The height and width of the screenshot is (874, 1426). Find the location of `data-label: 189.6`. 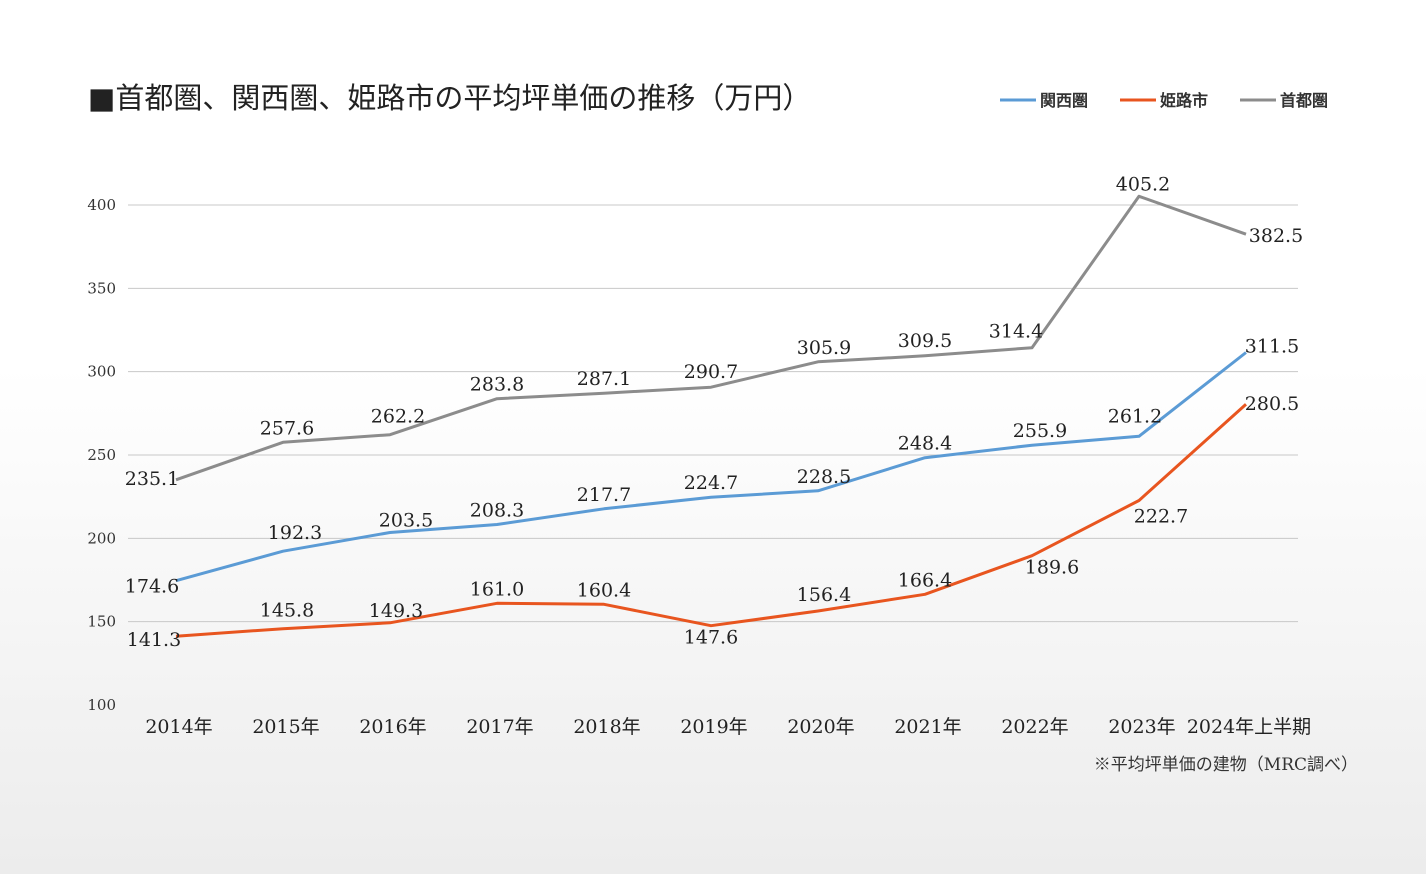

data-label: 189.6 is located at coordinates (1052, 568).